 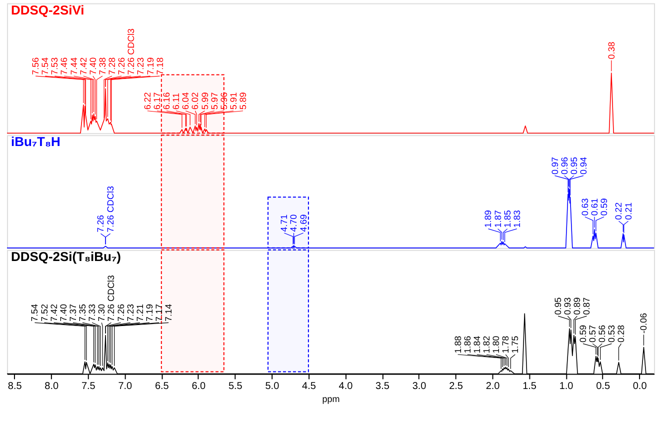 What do you see at coordinates (331, 399) in the screenshot?
I see `x-axis-title: ppm` at bounding box center [331, 399].